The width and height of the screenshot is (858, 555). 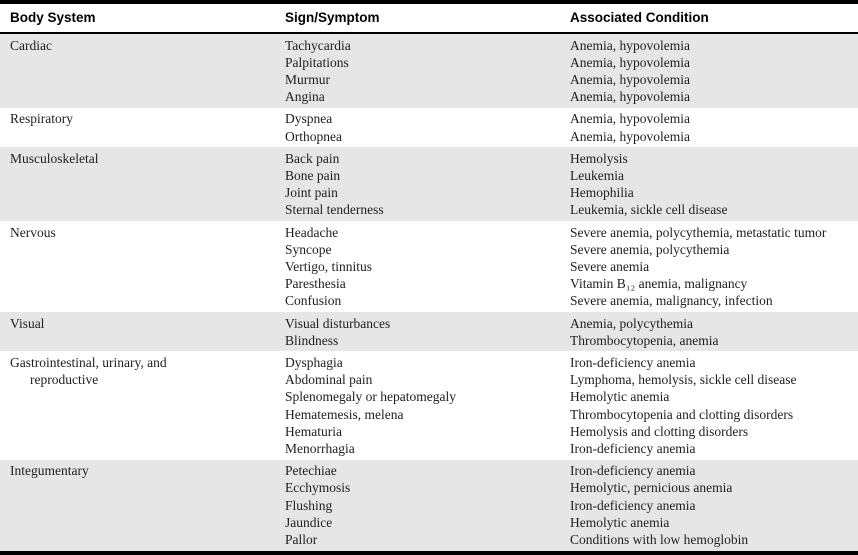 What do you see at coordinates (311, 471) in the screenshot?
I see `sign-symptom-cell: Petechiae` at bounding box center [311, 471].